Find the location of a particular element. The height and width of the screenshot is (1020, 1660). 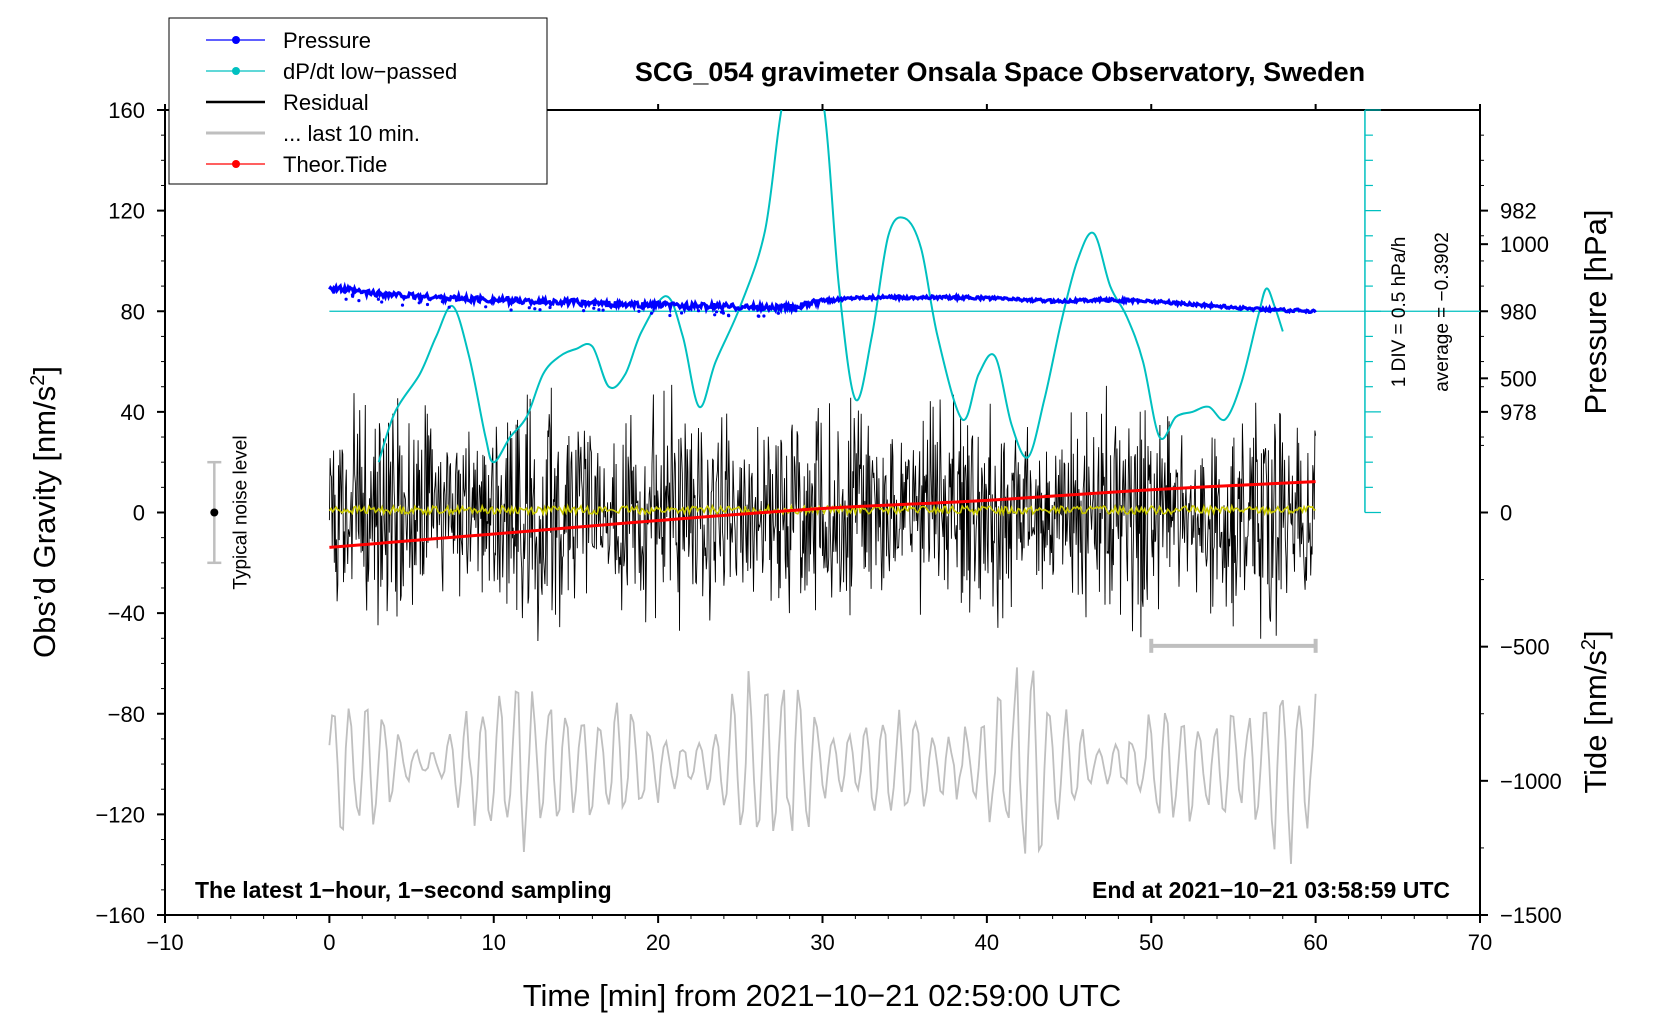

x-tick-label: 50 is located at coordinates (1151, 942).